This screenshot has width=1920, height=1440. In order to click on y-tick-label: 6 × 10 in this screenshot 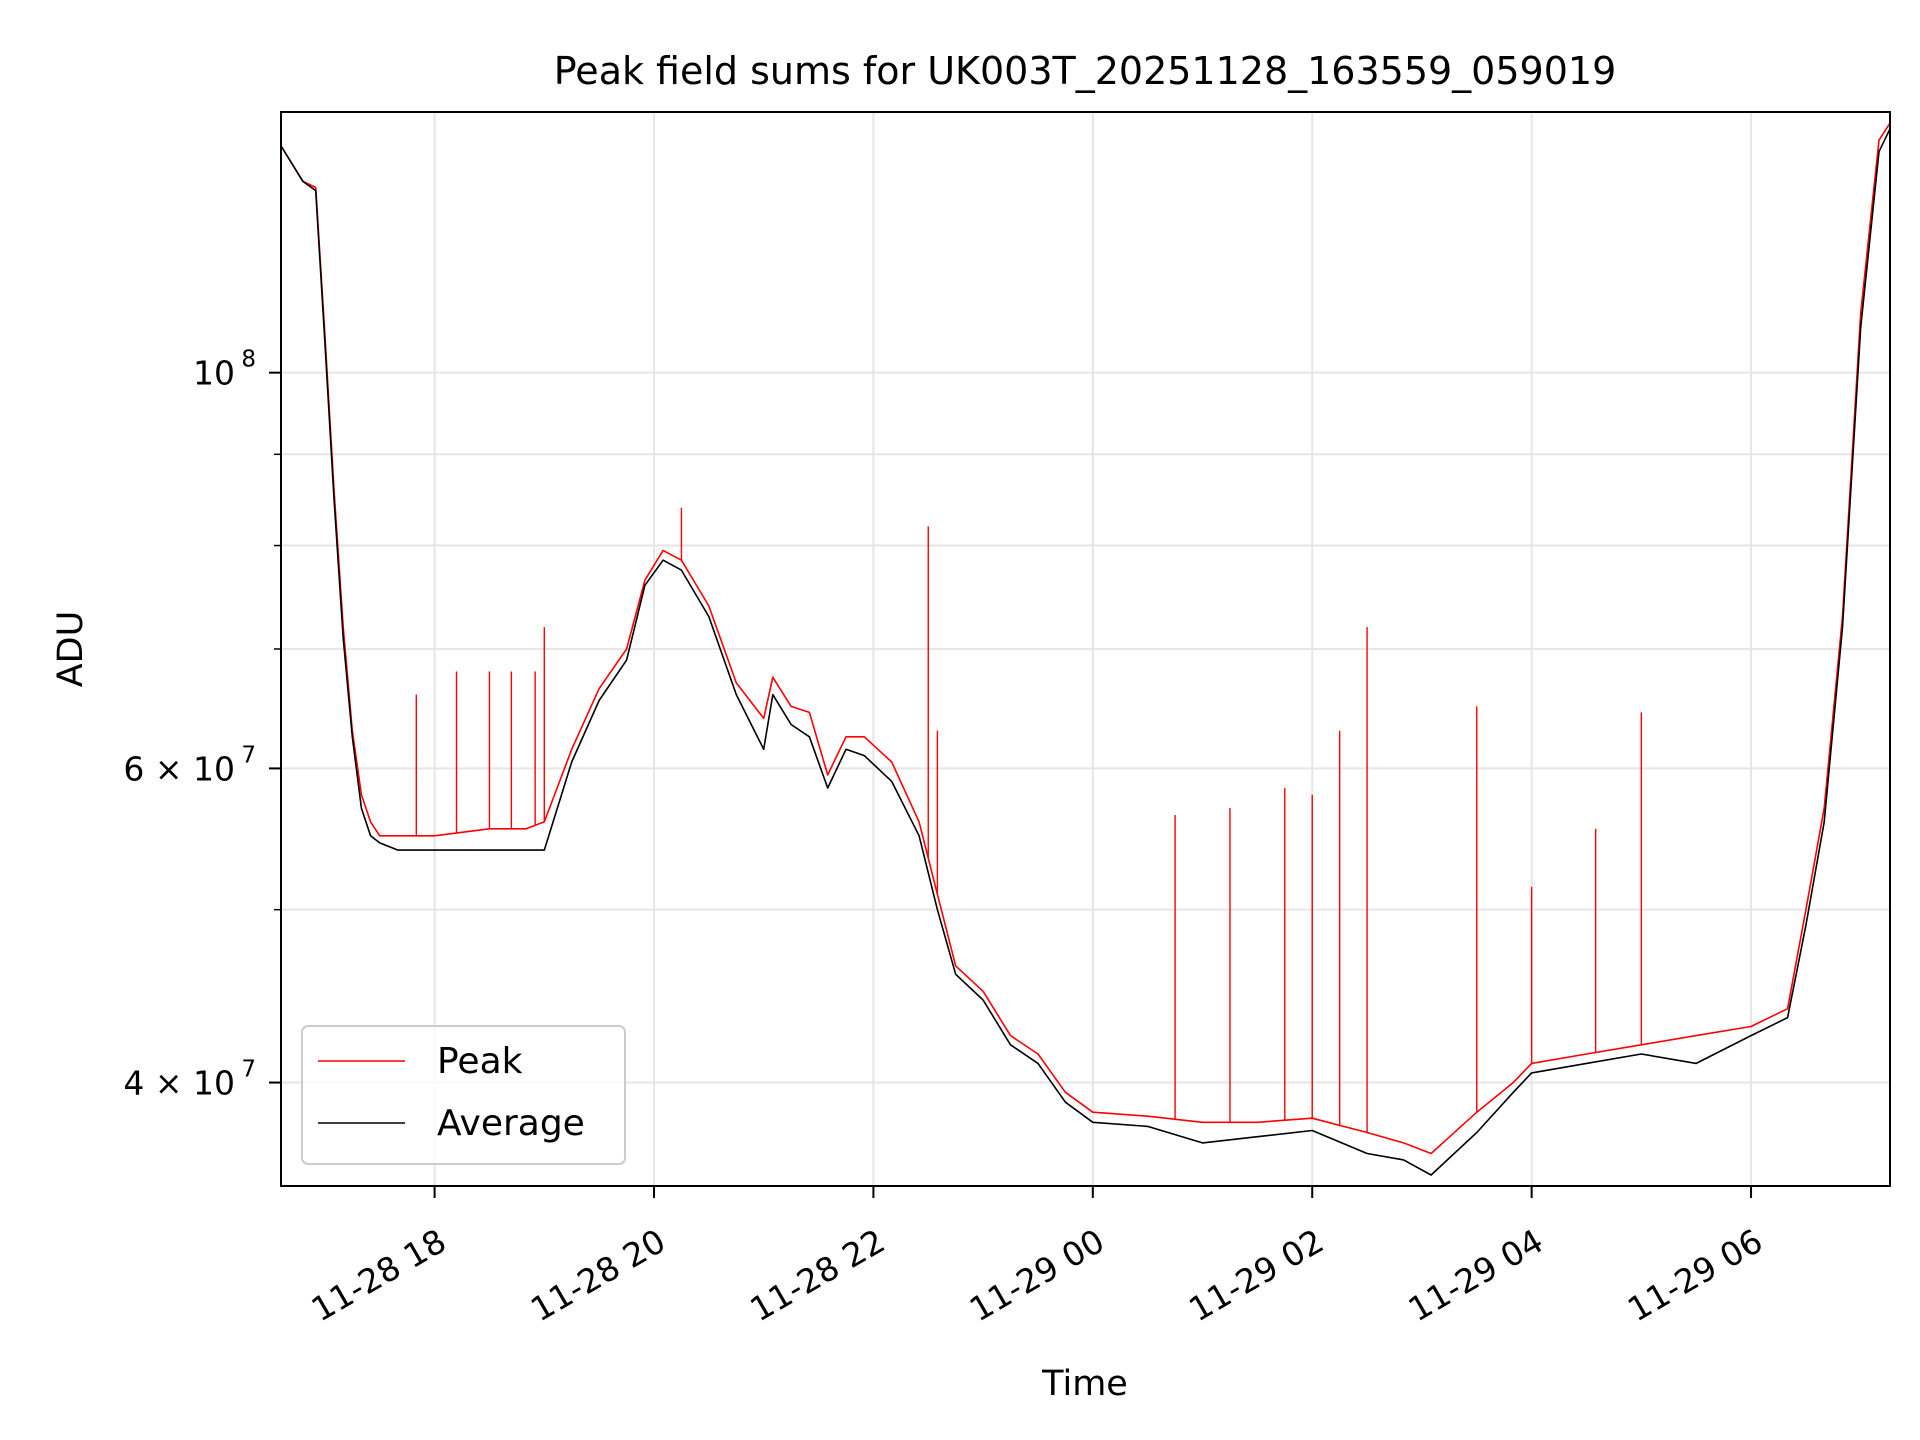, I will do `click(179, 768)`.